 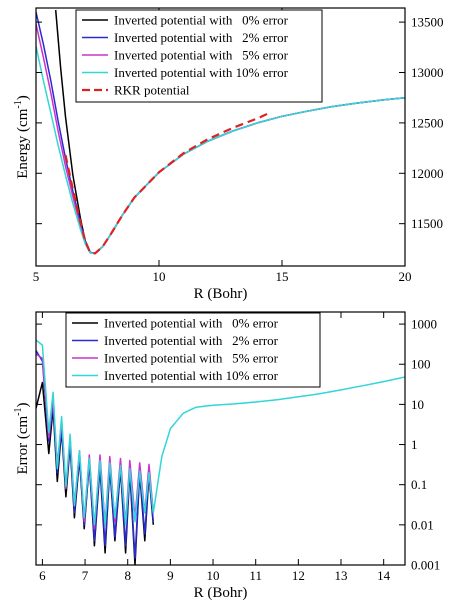 What do you see at coordinates (42, 575) in the screenshot?
I see `x-tick-label: 6` at bounding box center [42, 575].